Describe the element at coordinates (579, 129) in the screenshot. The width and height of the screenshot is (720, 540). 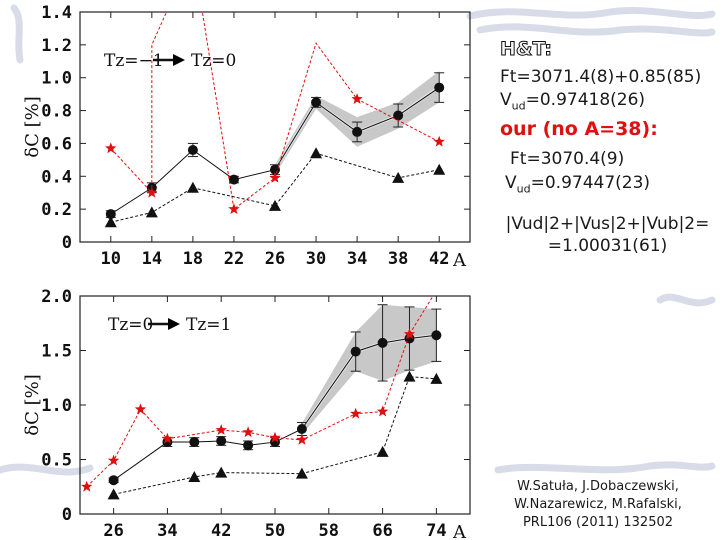
I see `our-heading: our (no A=38):` at that location.